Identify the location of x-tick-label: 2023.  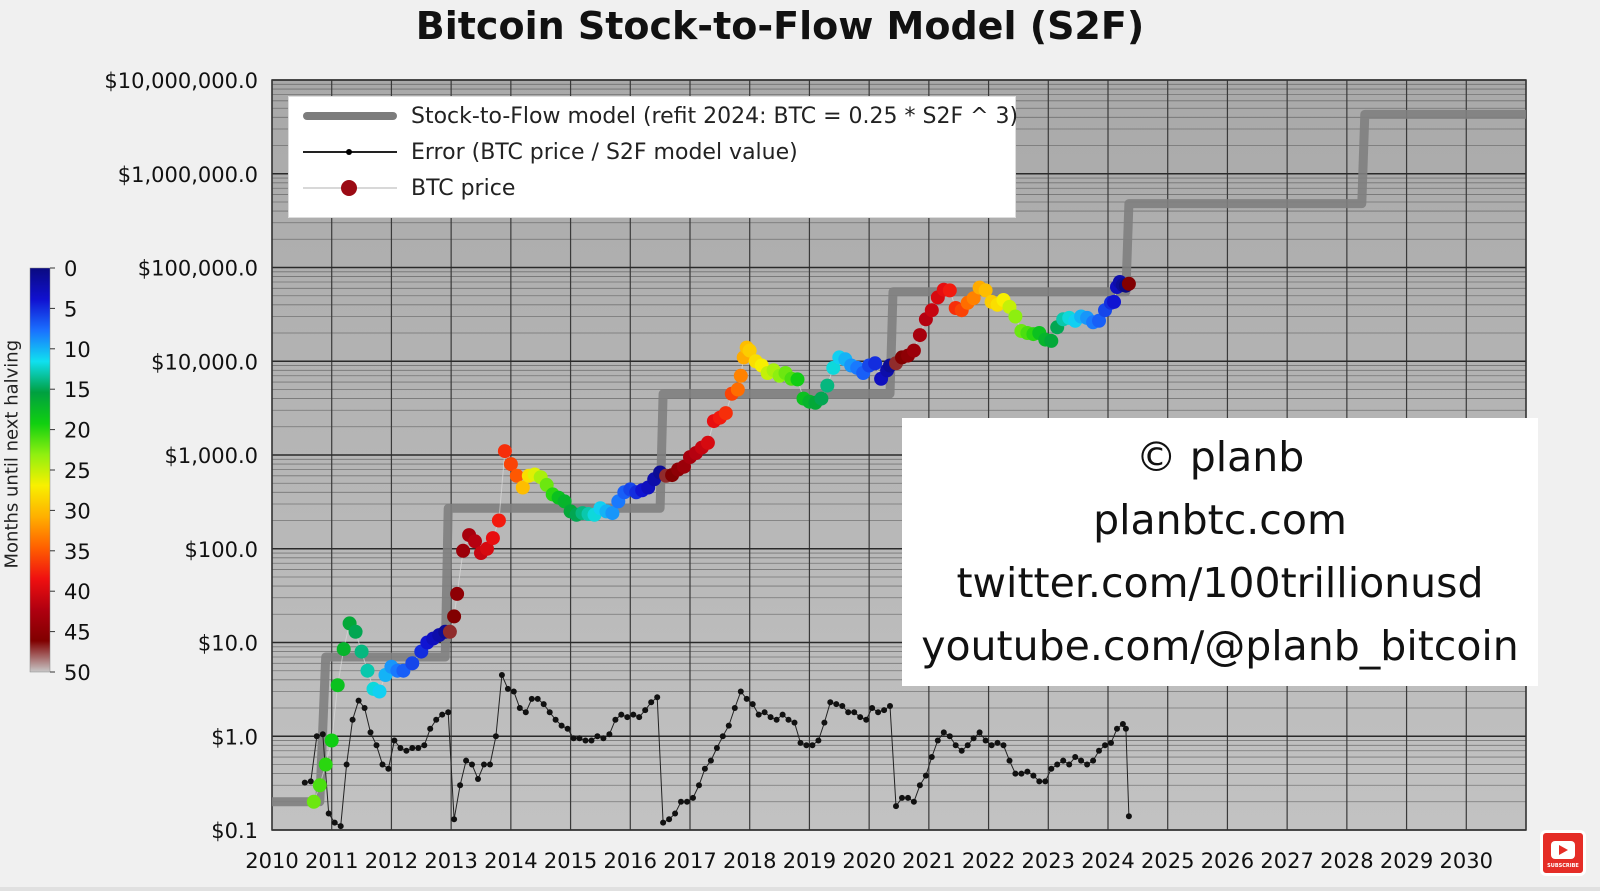
(1048, 861).